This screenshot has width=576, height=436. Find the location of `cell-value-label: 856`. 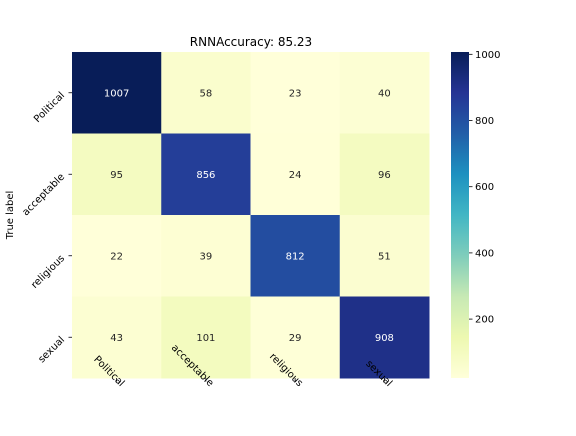

cell-value-label: 856 is located at coordinates (205, 175).